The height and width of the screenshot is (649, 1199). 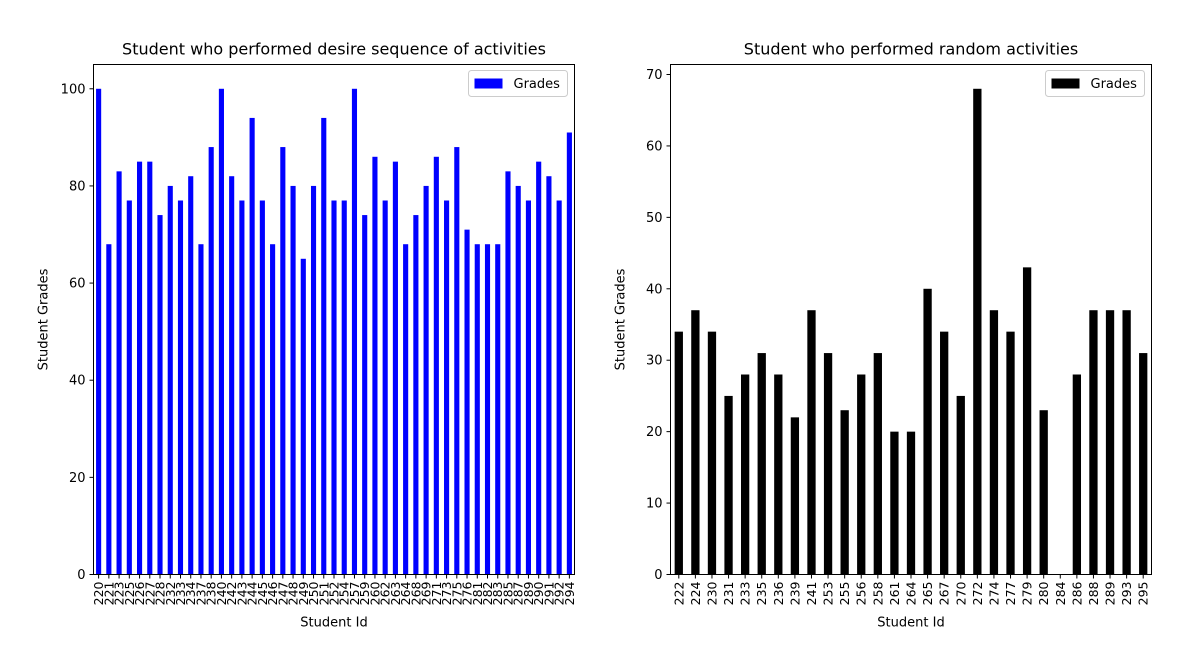 I want to click on x-tick-label: 234, so click(x=190, y=593).